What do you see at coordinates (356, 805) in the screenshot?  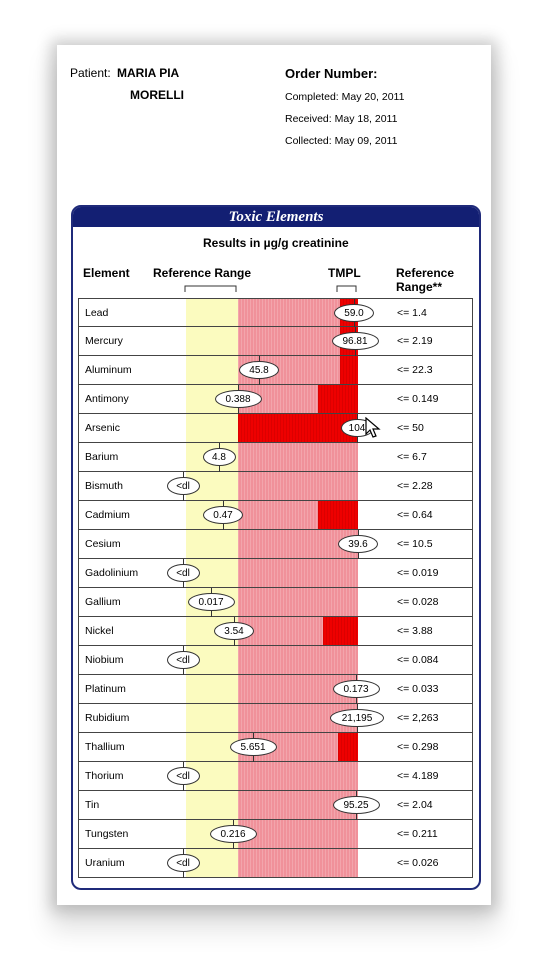 I see `result-marker: 95.25` at bounding box center [356, 805].